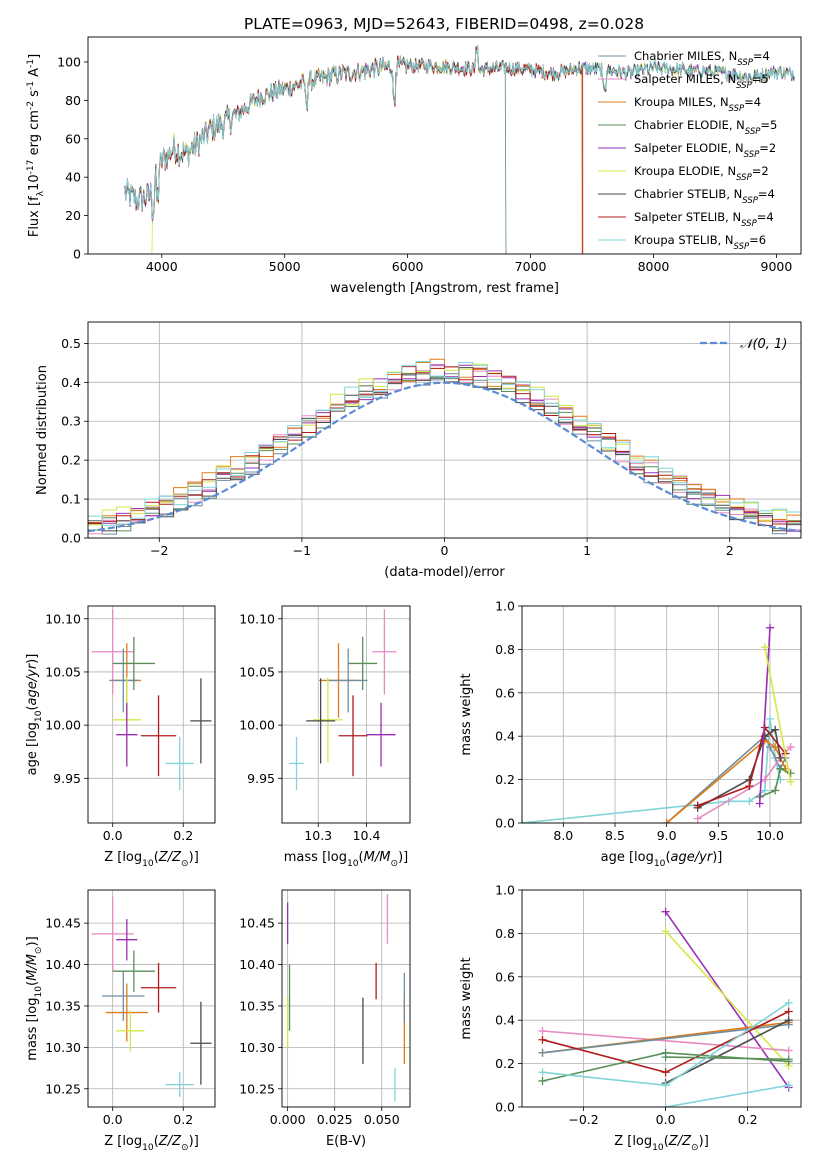 This screenshot has width=819, height=1170. I want to click on x-tick-label: 0.050, so click(382, 1119).